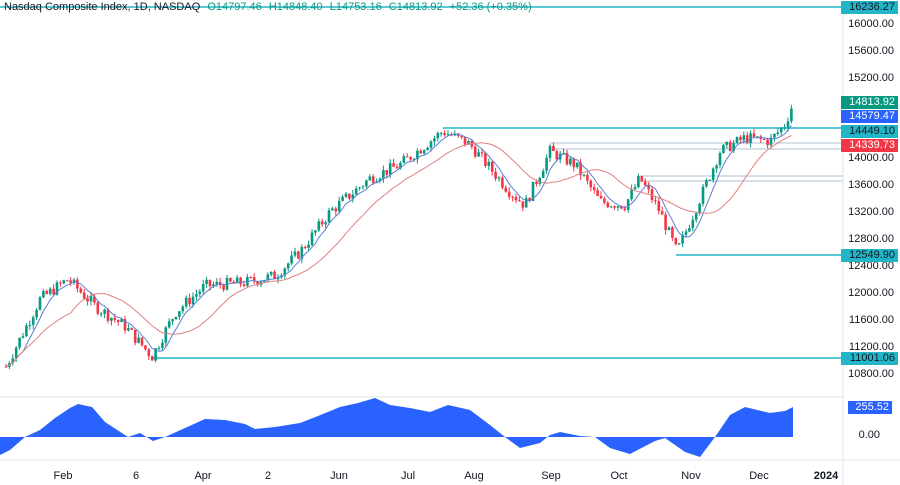 The image size is (900, 485). I want to click on low-value: L14753.16, so click(355, 7).